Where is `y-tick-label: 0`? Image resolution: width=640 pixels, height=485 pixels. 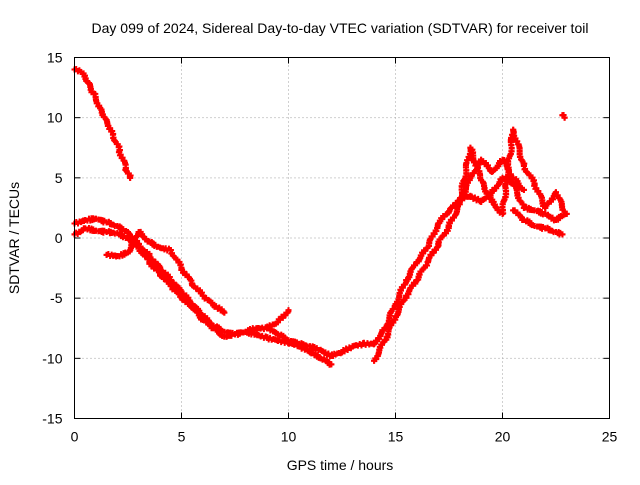 y-tick-label: 0 is located at coordinates (59, 238).